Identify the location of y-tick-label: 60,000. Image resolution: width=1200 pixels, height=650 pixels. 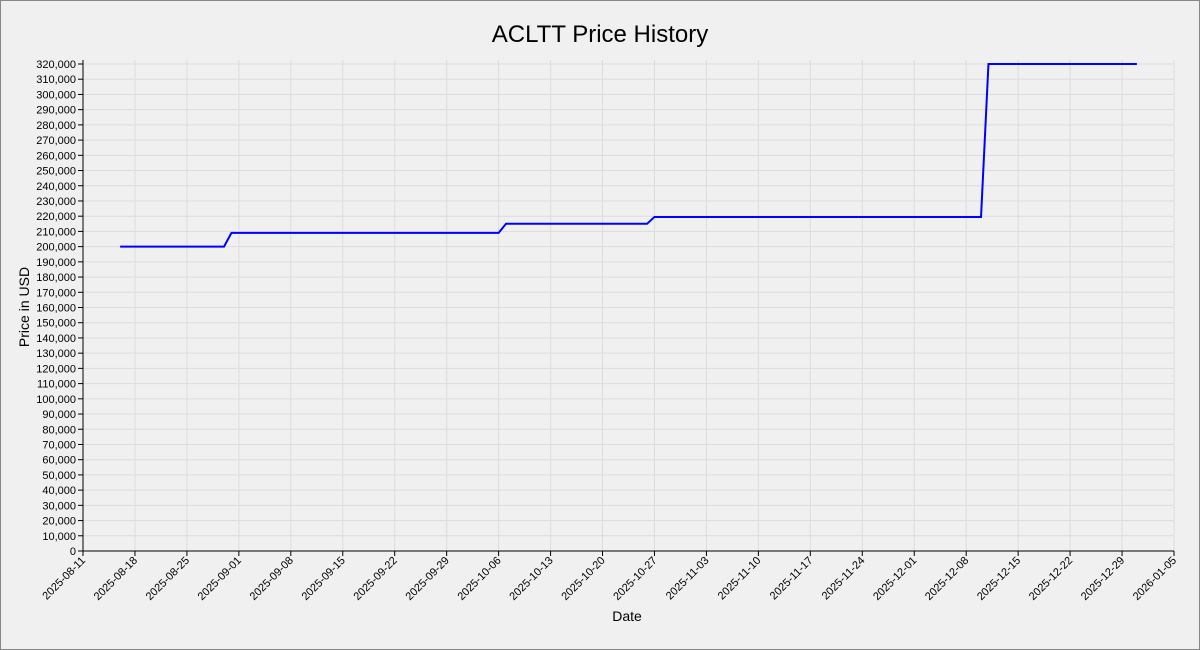
(59, 461).